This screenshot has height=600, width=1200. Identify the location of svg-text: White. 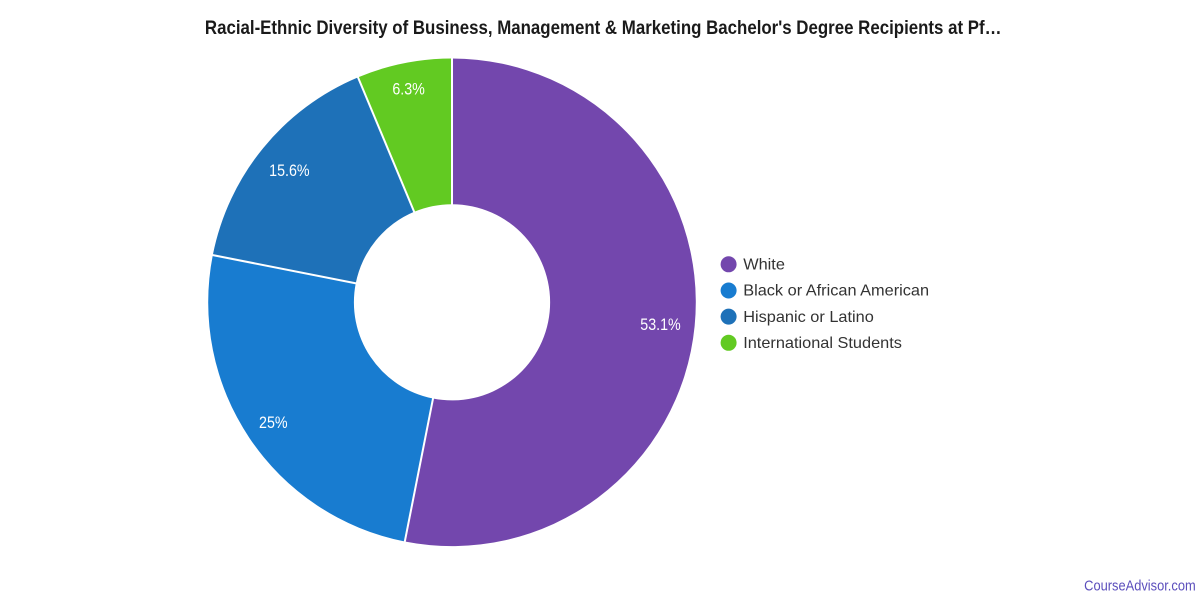
(764, 265).